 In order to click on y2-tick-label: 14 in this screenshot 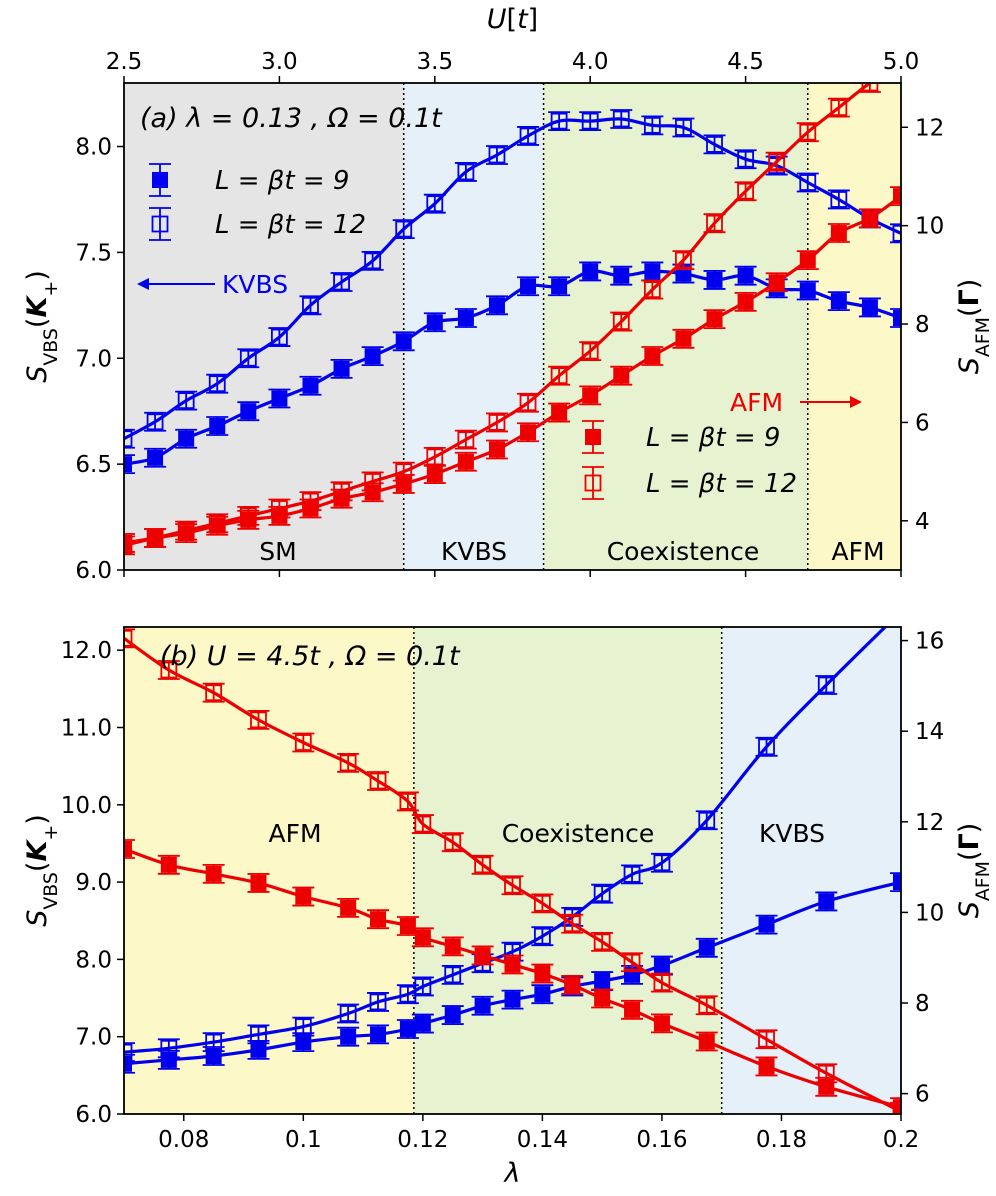, I will do `click(929, 732)`.